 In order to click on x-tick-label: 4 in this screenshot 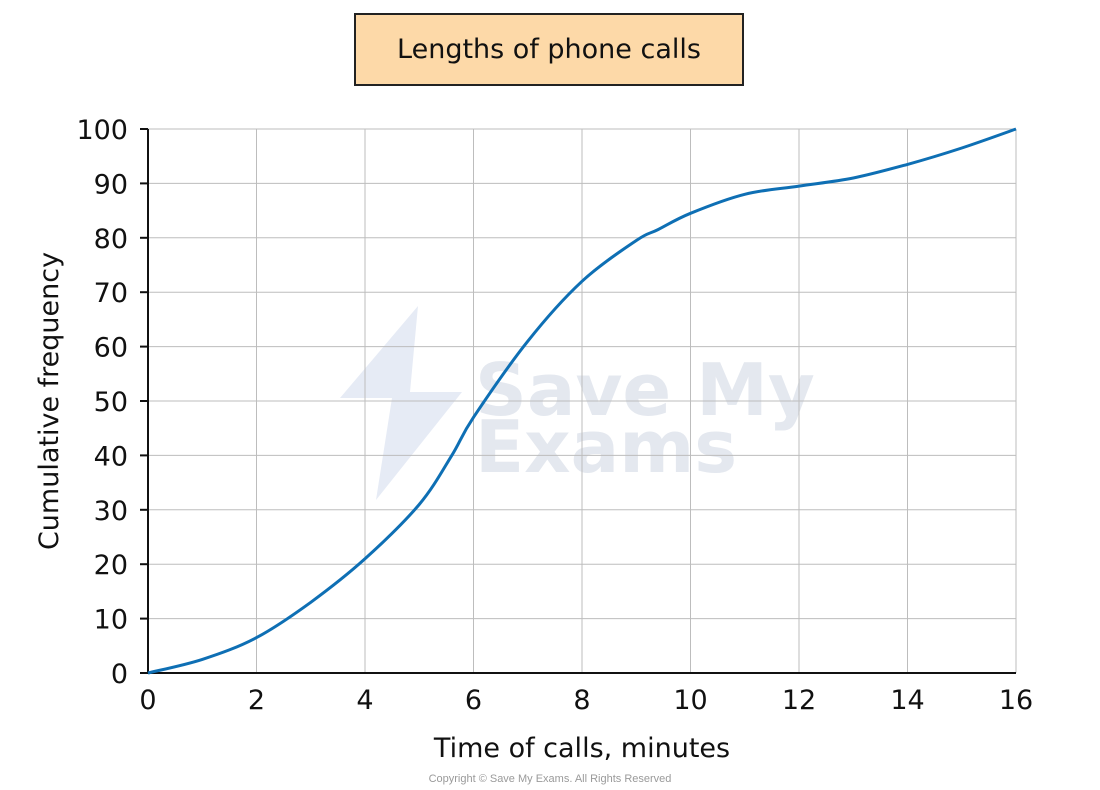, I will do `click(364, 700)`.